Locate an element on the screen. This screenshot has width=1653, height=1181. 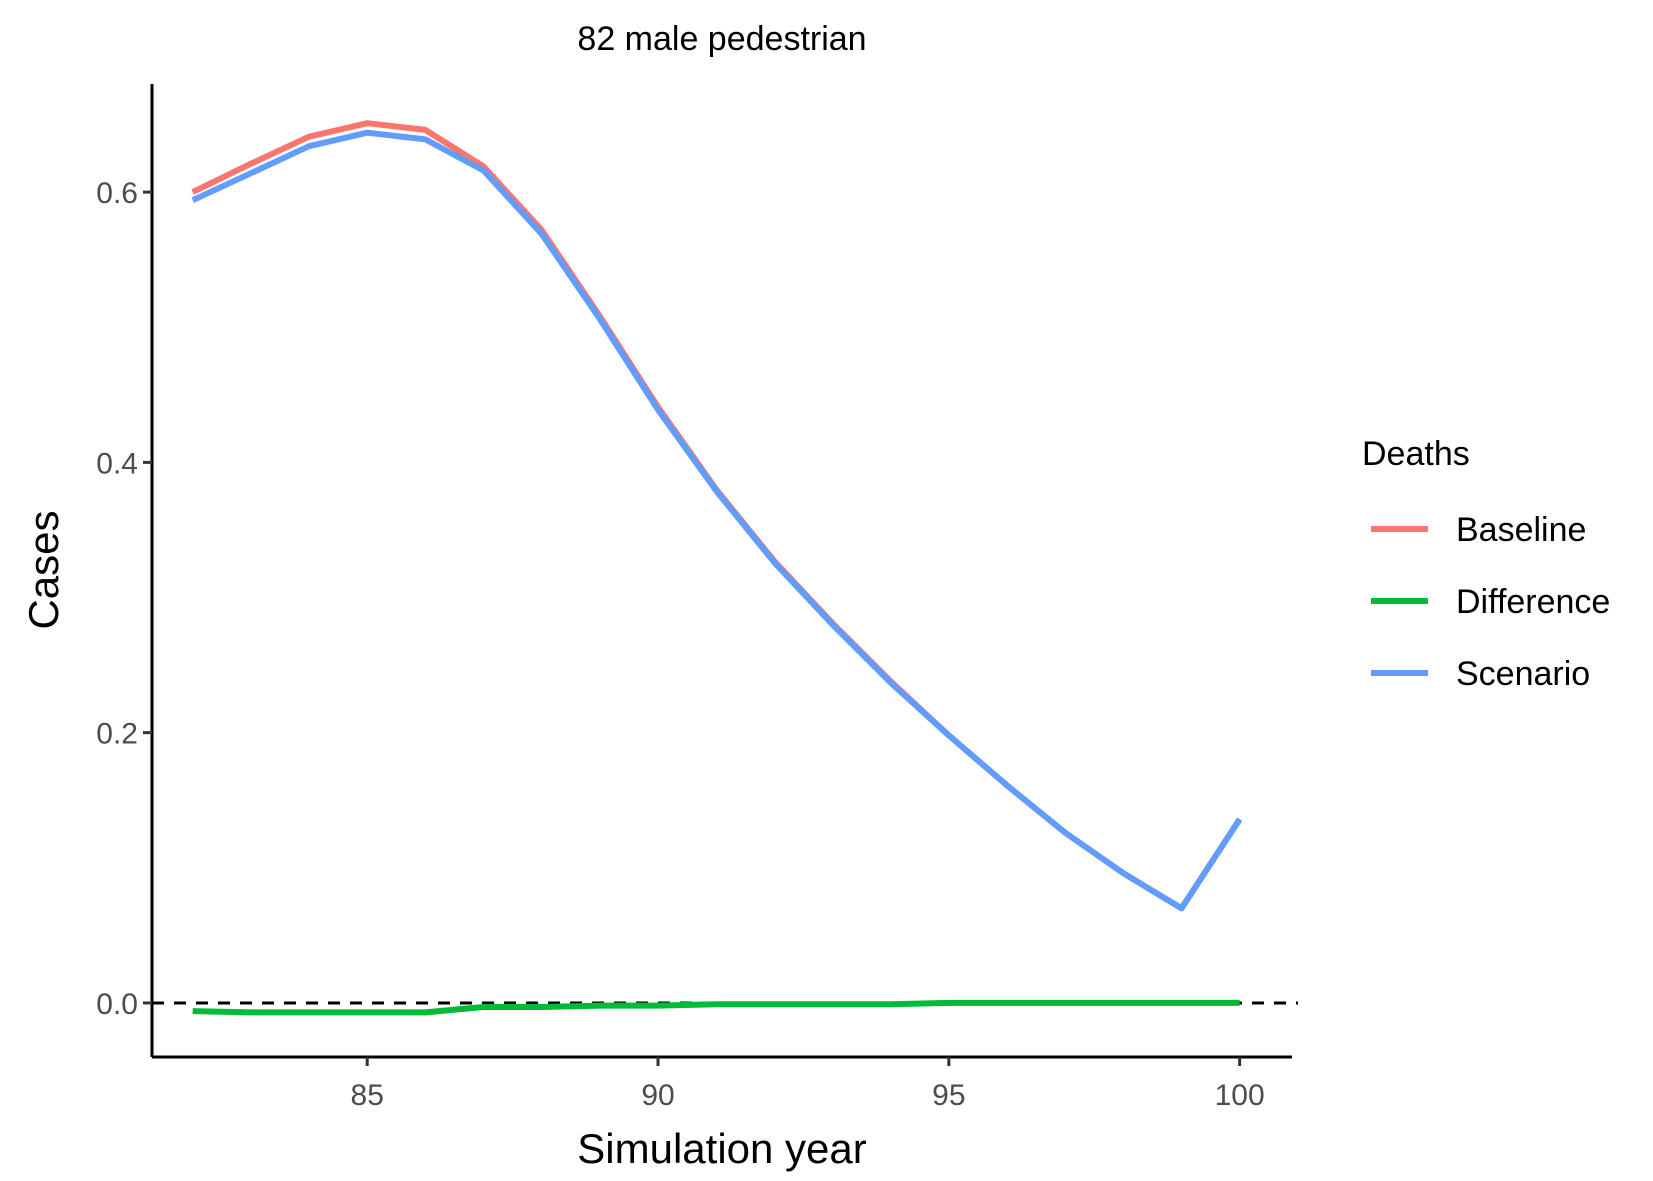
x-tick-label: 95 is located at coordinates (948, 1095).